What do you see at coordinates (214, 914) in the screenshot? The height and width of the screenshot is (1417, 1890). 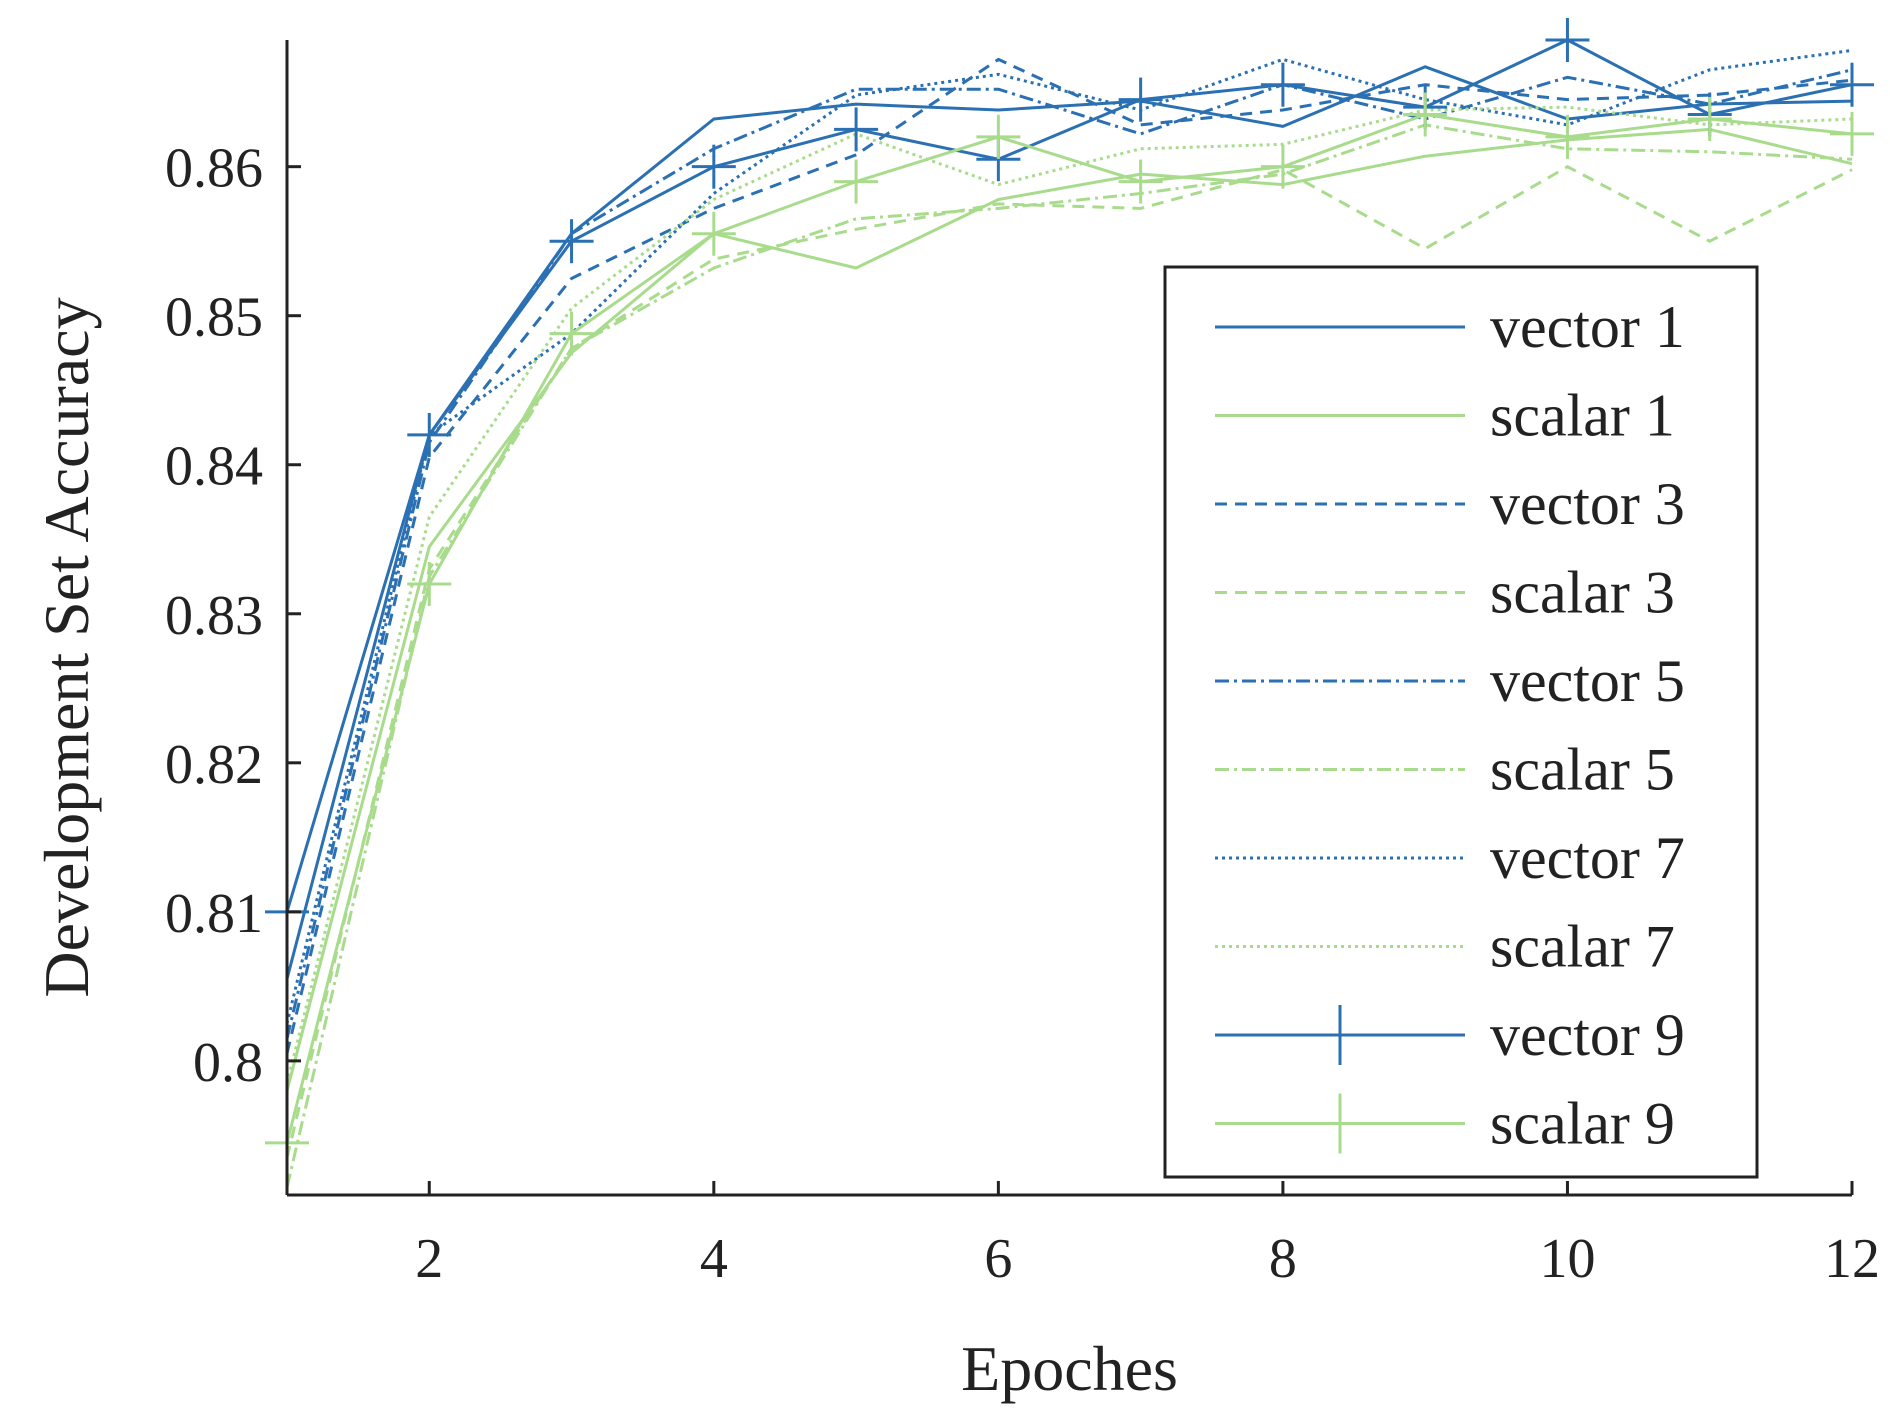 I see `y-tick-label: 0.81` at bounding box center [214, 914].